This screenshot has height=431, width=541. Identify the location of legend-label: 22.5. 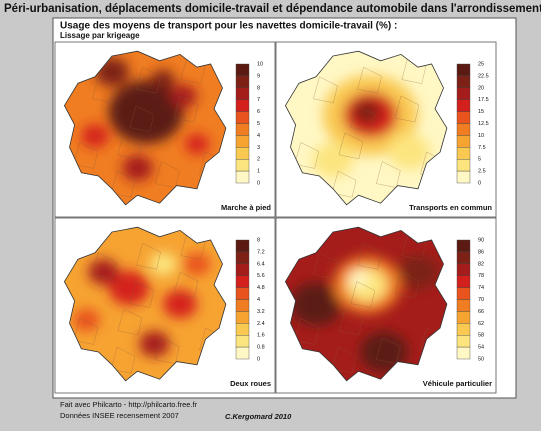
(483, 76).